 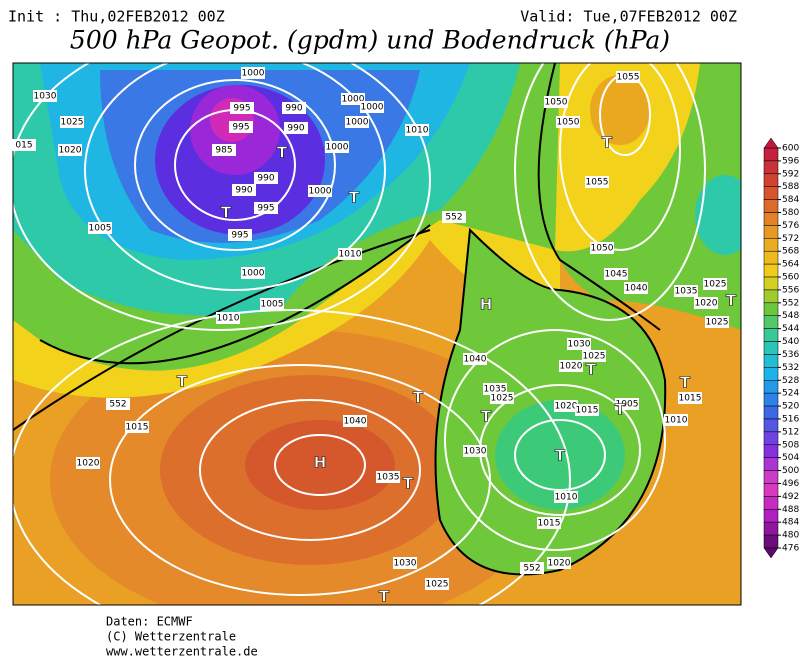 What do you see at coordinates (790, 174) in the screenshot?
I see `colorbar-label: 592` at bounding box center [790, 174].